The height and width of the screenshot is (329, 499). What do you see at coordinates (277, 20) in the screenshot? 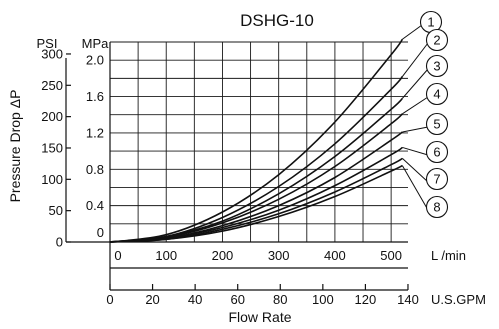
I see `chart-title: DSHG-10` at bounding box center [277, 20].